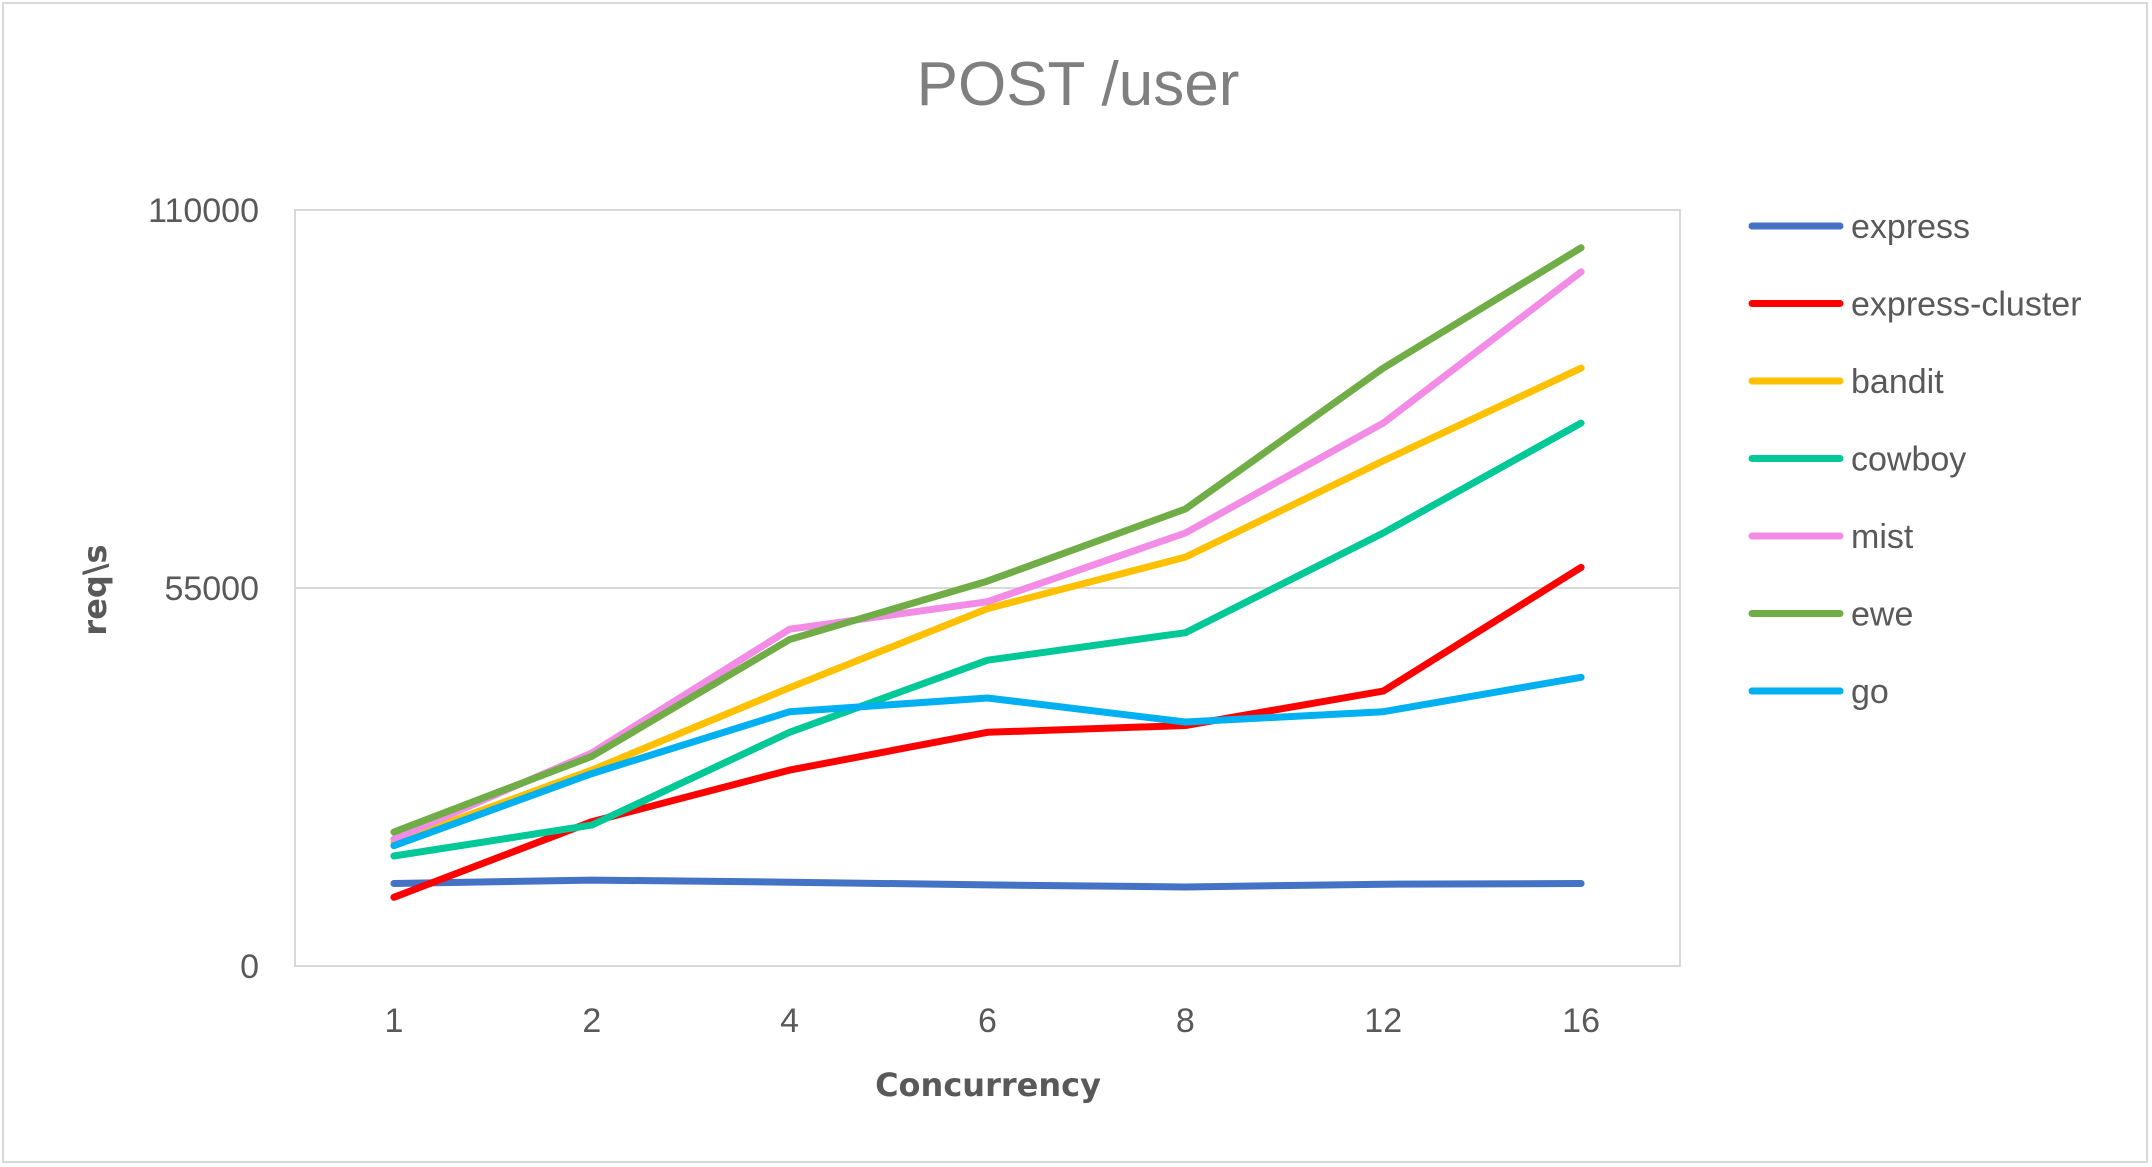  Describe the element at coordinates (1966, 305) in the screenshot. I see `legend-label: express-cluster` at that location.